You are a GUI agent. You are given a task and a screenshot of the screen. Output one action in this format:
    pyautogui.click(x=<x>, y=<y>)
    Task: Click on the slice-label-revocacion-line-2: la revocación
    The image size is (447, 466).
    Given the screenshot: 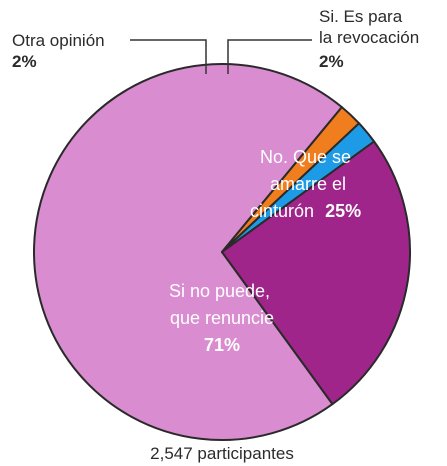 What is the action you would take?
    pyautogui.click(x=369, y=37)
    